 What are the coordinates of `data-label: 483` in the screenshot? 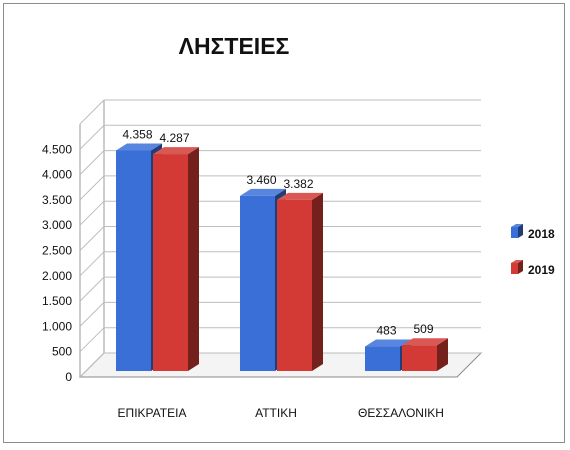 It's located at (386, 331).